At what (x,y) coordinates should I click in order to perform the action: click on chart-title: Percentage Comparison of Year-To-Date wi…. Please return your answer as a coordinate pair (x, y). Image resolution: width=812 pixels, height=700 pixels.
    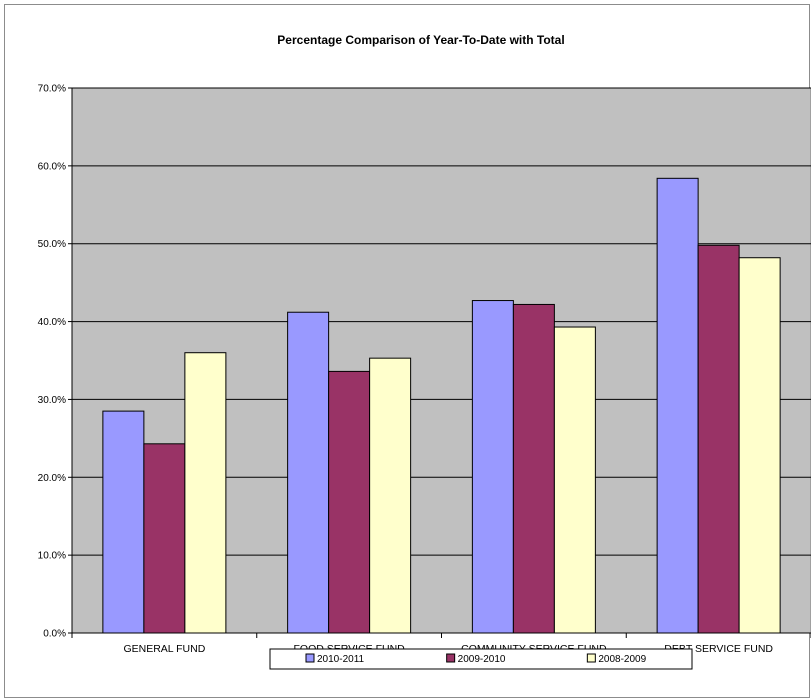
    Looking at the image, I should click on (420, 40).